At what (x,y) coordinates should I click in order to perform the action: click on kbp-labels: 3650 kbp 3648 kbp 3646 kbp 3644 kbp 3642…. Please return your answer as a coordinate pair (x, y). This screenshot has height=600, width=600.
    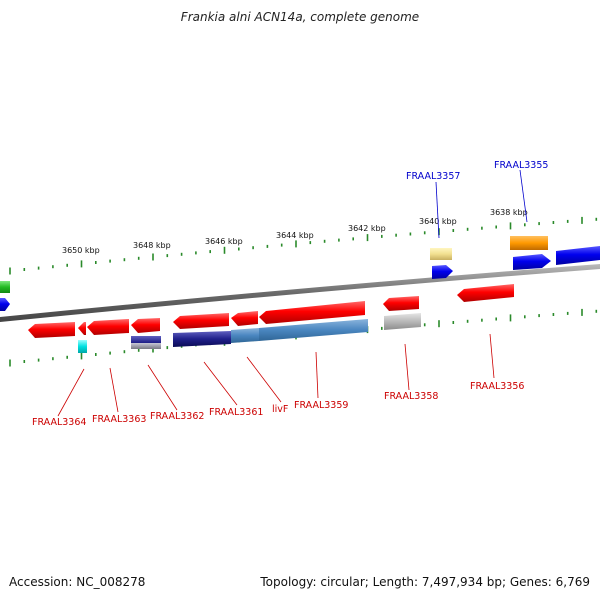
    Looking at the image, I should click on (295, 231).